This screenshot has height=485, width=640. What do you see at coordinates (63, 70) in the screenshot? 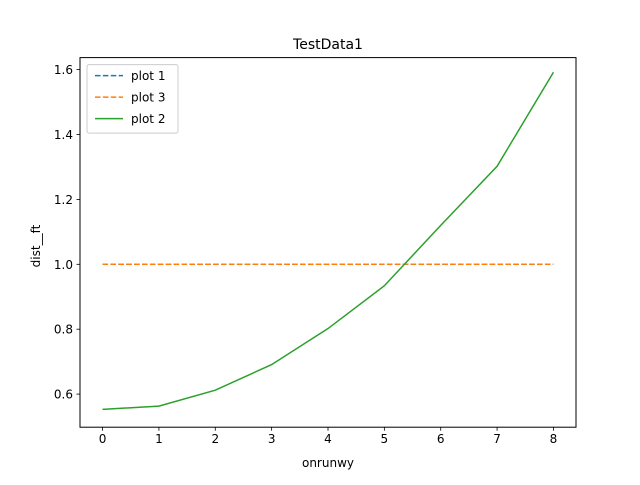
I see `y-tick-label: 1.6` at bounding box center [63, 70].